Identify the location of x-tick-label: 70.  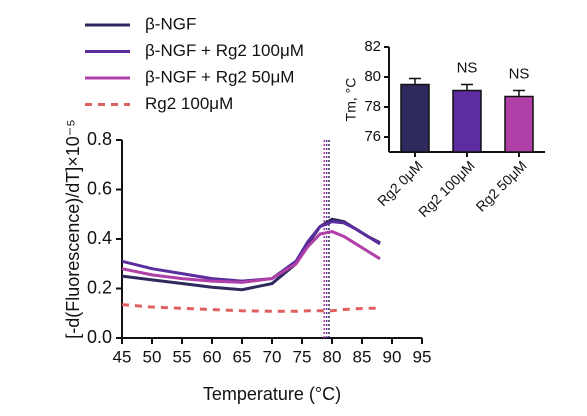
(272, 356).